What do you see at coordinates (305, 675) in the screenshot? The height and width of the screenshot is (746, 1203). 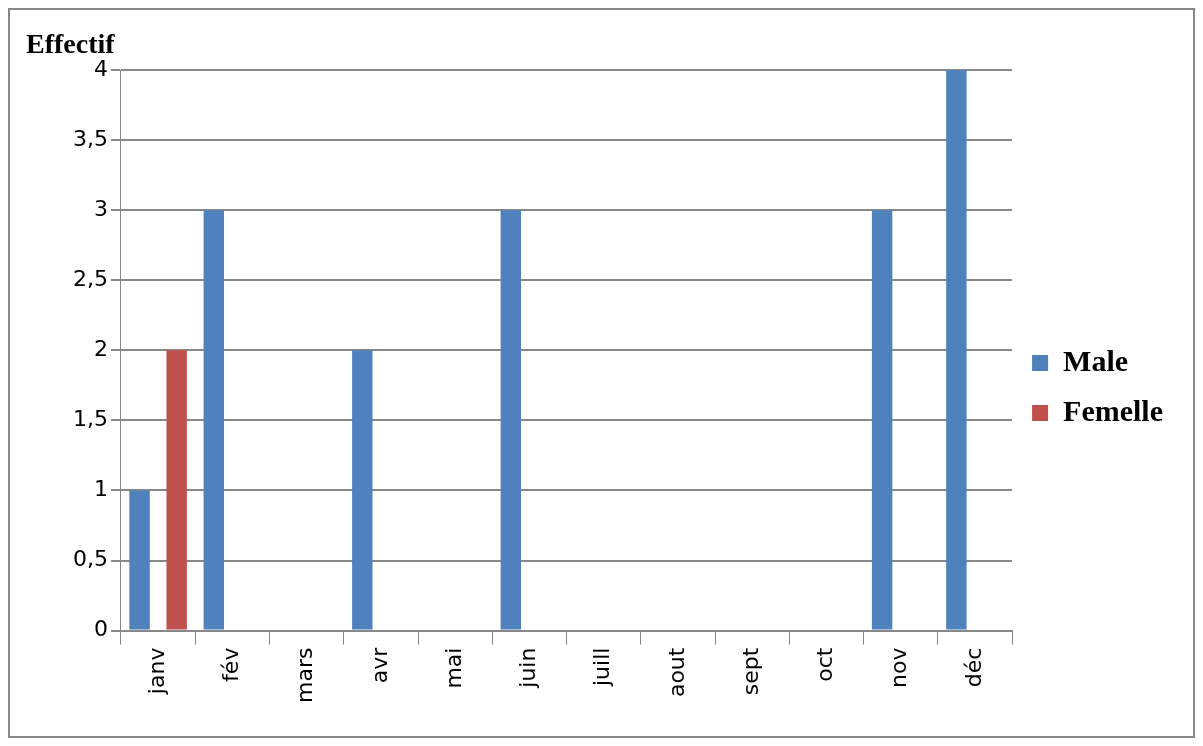 I see `x-tick-label: mars` at bounding box center [305, 675].